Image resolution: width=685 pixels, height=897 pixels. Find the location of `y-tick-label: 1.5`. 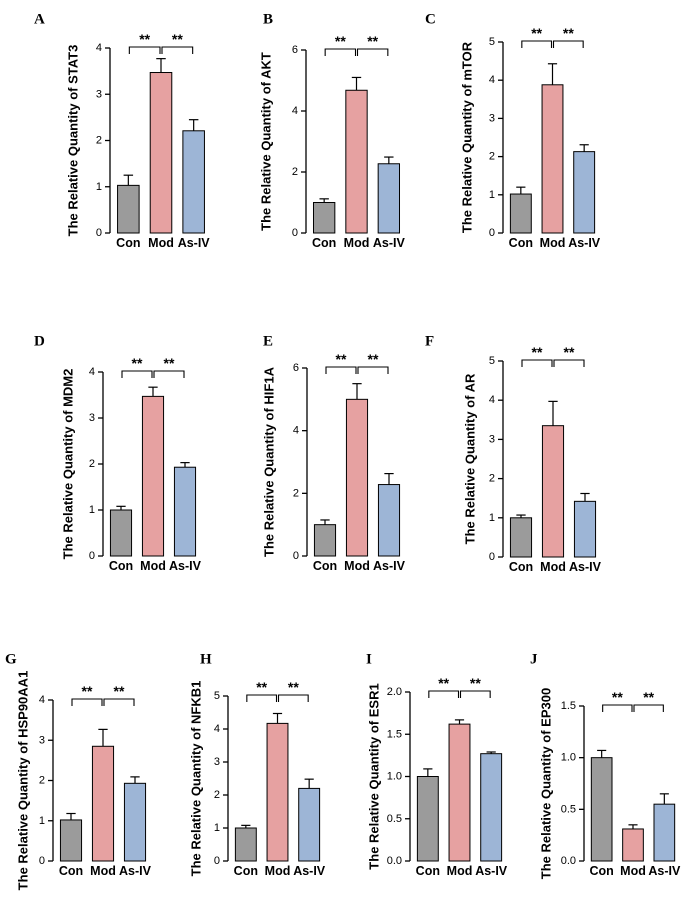

y-tick-label: 1.5 is located at coordinates (568, 706).